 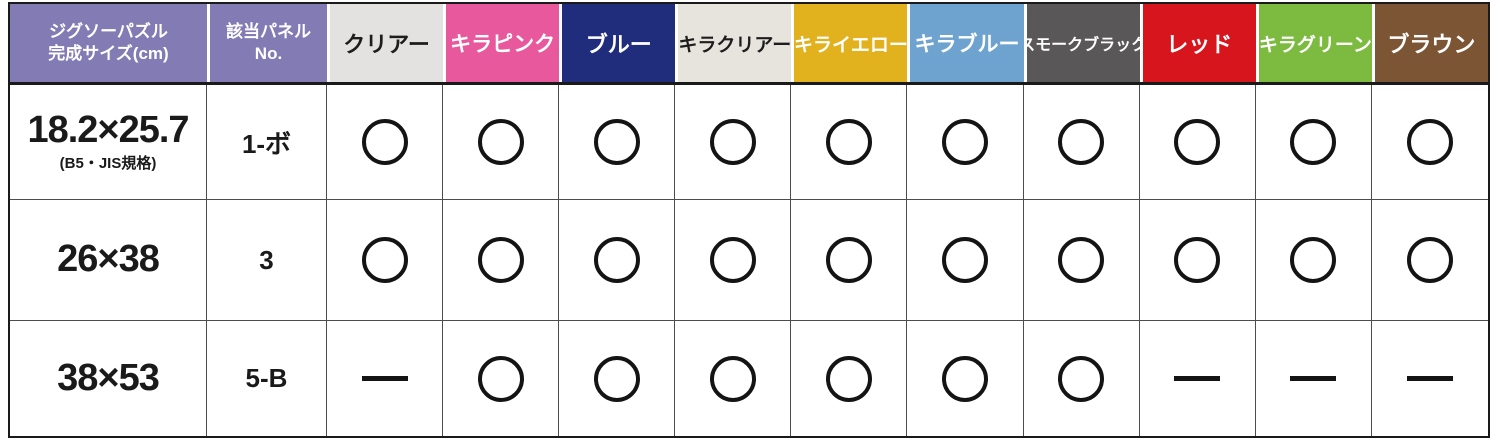 I want to click on panel-no-value: 3, so click(x=266, y=259).